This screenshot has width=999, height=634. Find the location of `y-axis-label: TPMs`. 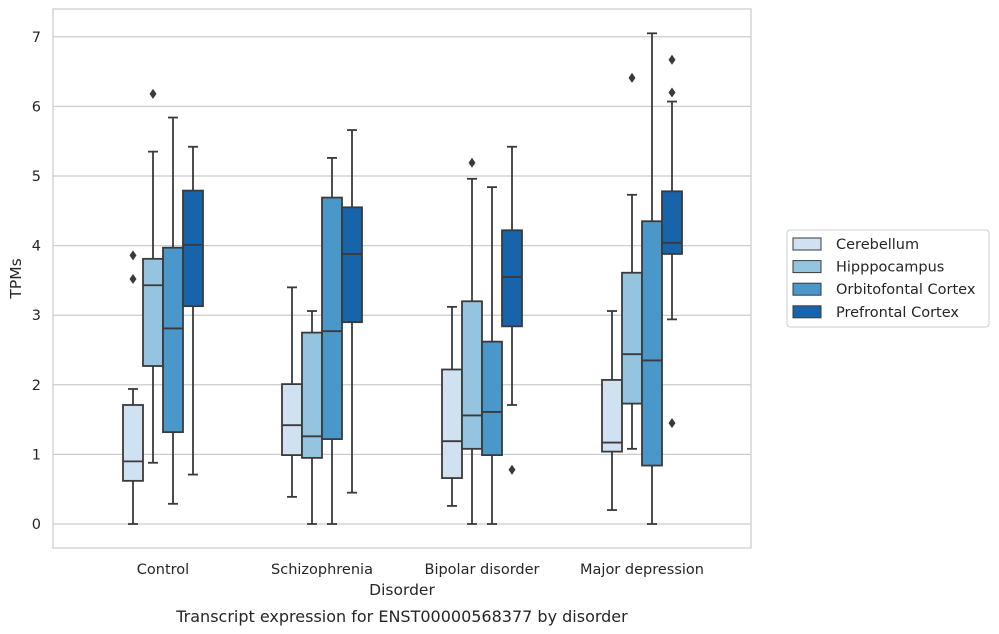

y-axis-label: TPMs is located at coordinates (16, 278).